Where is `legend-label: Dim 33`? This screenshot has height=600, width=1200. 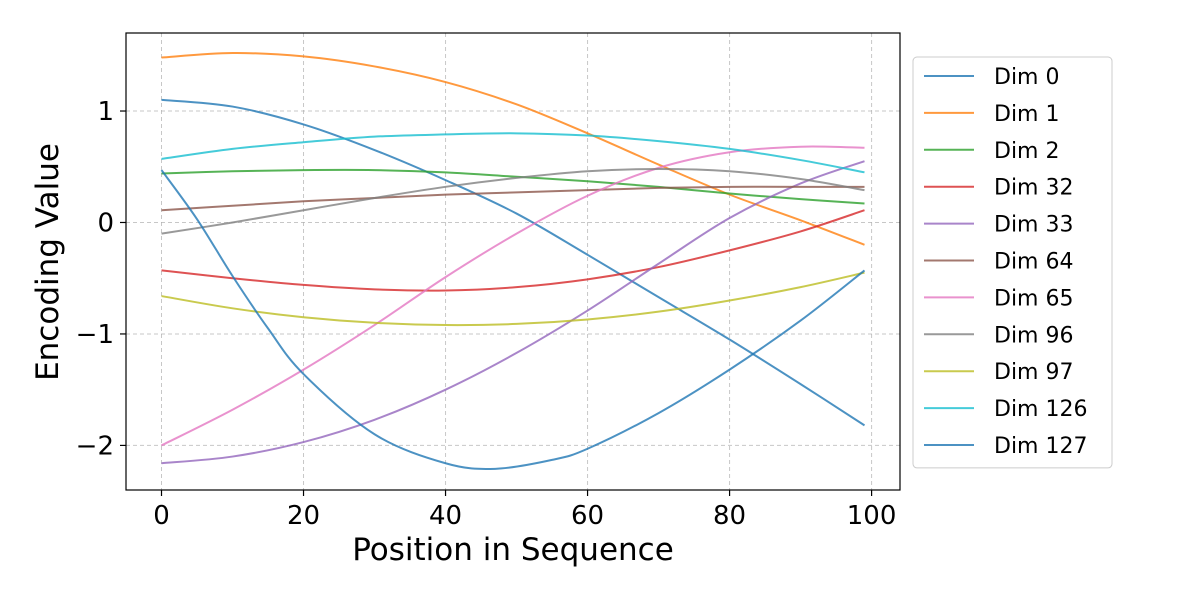 legend-label: Dim 33 is located at coordinates (1033, 225).